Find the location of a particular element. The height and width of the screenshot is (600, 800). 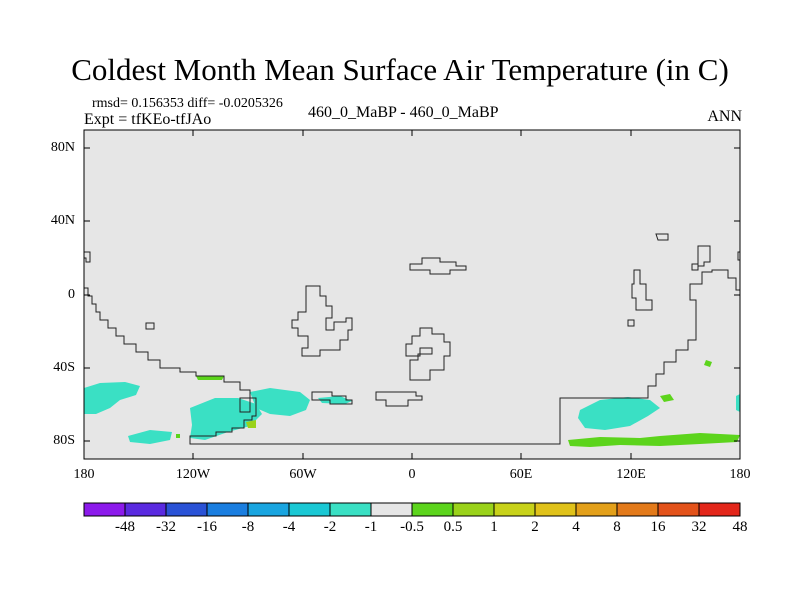

lon-tick-label: 60E is located at coordinates (521, 474).